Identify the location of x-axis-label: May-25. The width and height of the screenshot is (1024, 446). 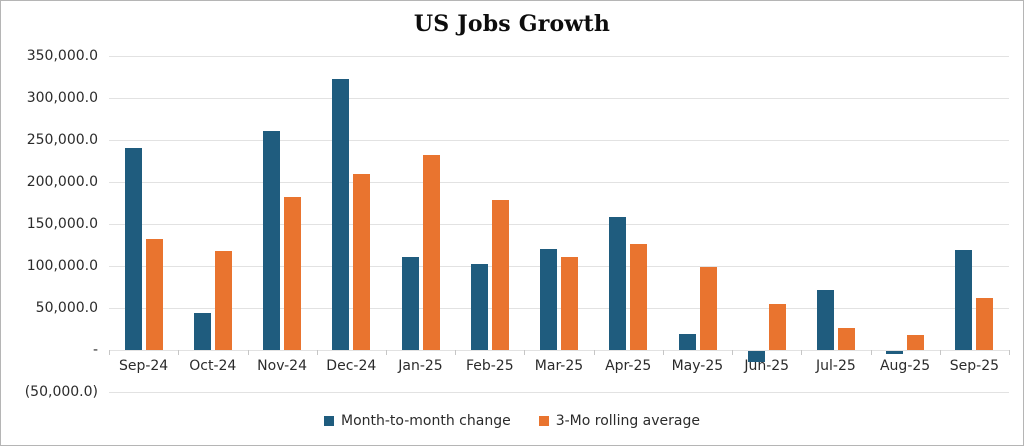
(697, 366).